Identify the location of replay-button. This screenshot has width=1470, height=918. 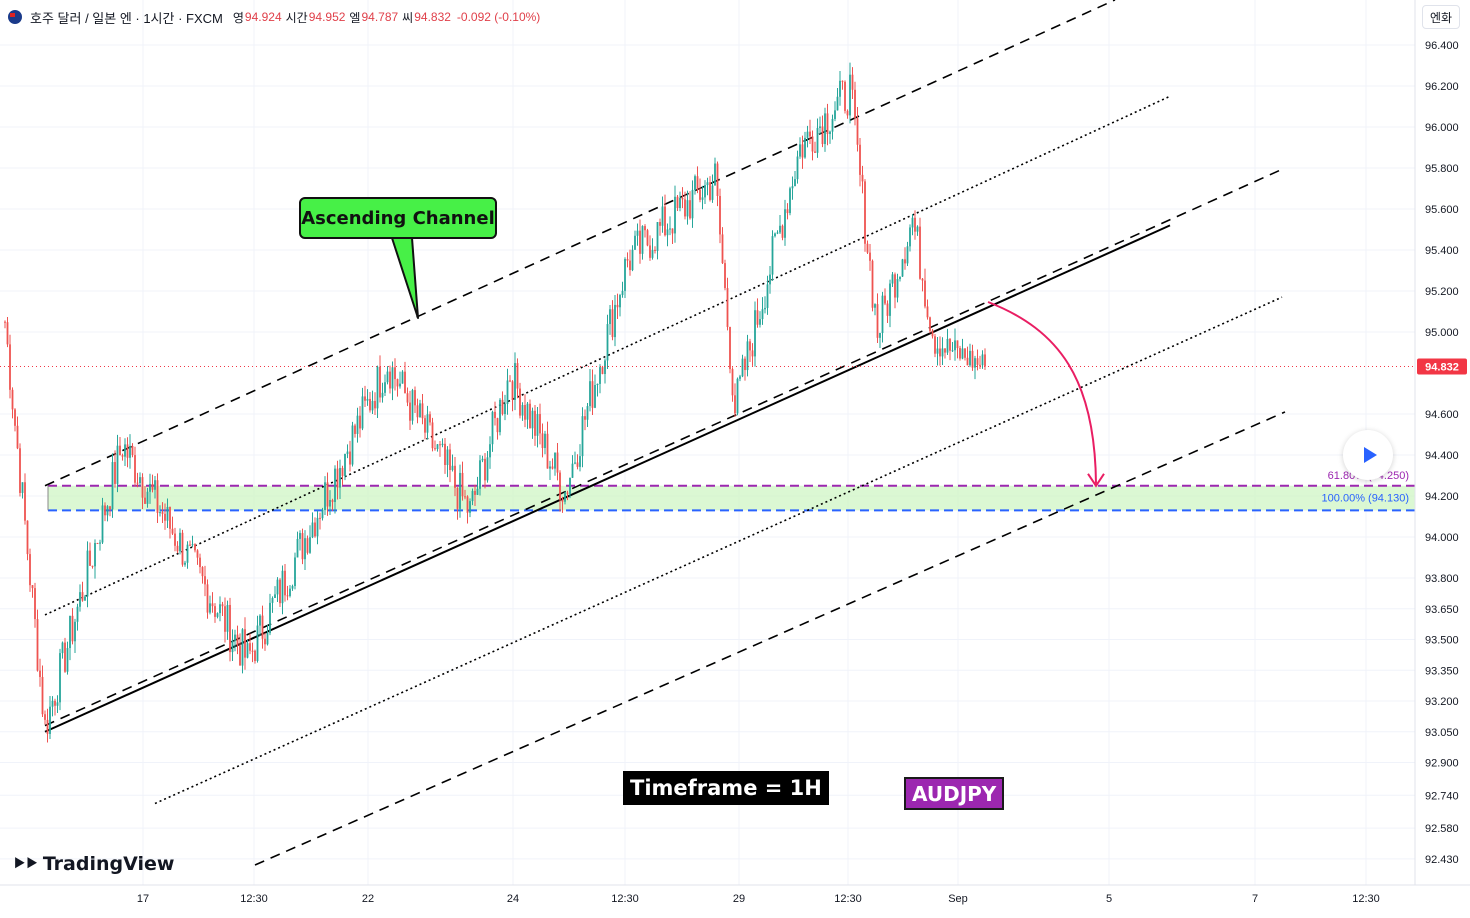
(1368, 455).